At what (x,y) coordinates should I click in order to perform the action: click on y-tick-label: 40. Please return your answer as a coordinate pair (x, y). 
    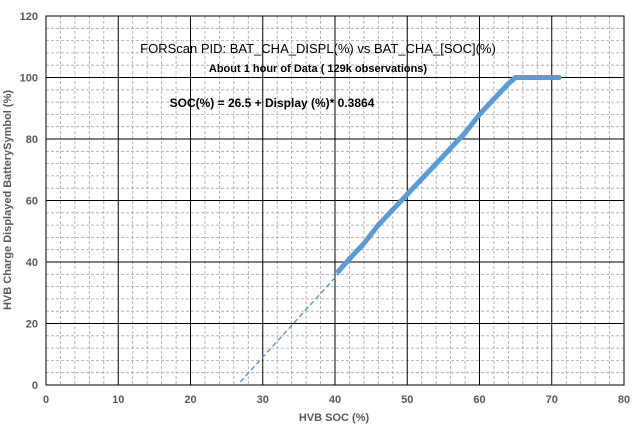
    Looking at the image, I should click on (32, 263).